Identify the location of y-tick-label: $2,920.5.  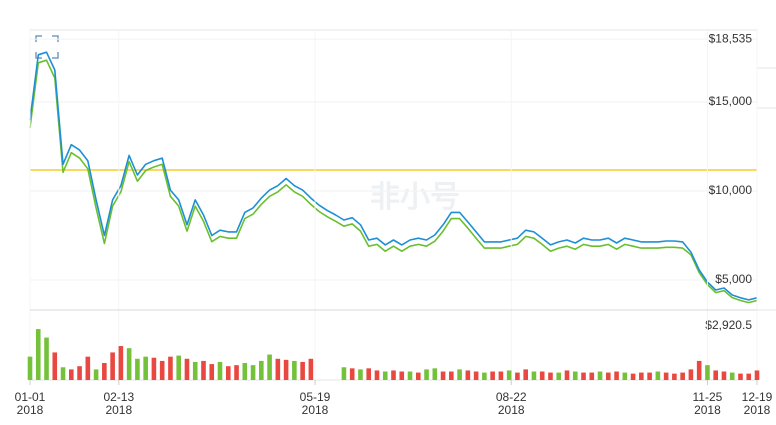
(728, 325).